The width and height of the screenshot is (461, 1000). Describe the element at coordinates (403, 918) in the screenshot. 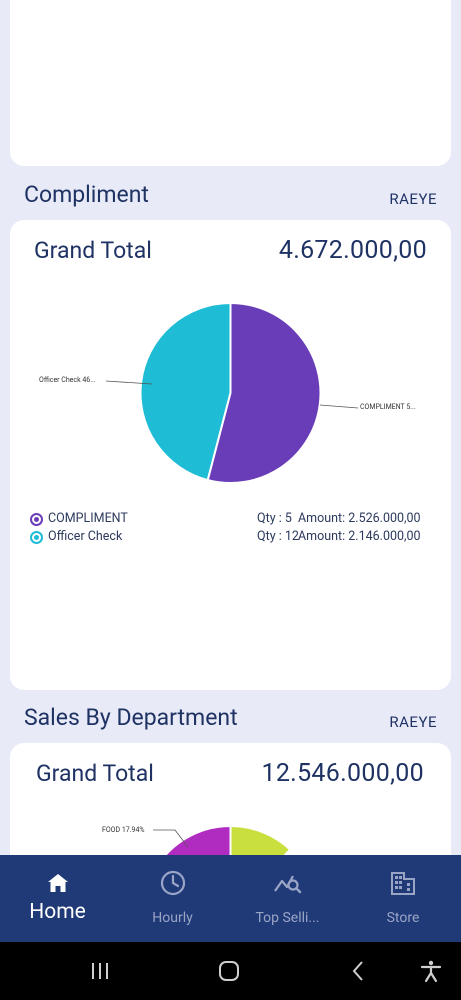

I see `nav-label-store: Store` at that location.